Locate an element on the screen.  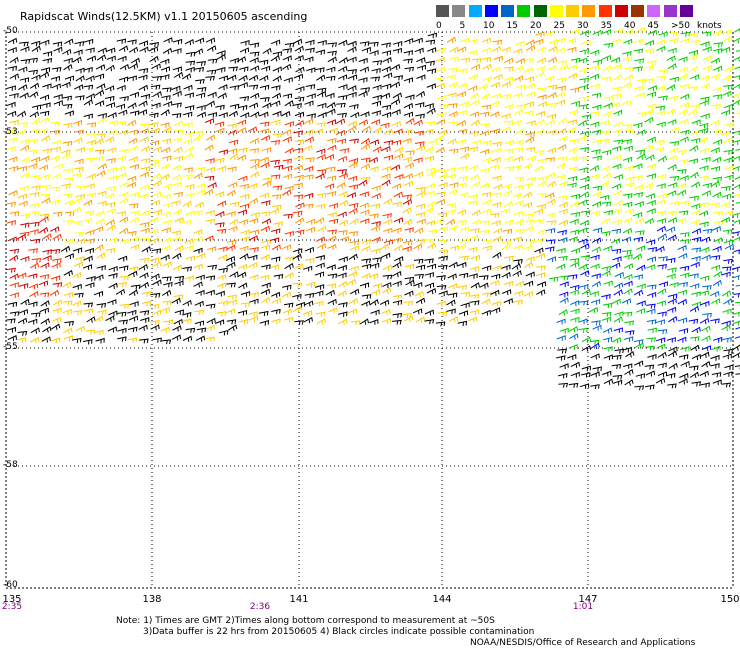
legend-swatch is located at coordinates (475, 11).